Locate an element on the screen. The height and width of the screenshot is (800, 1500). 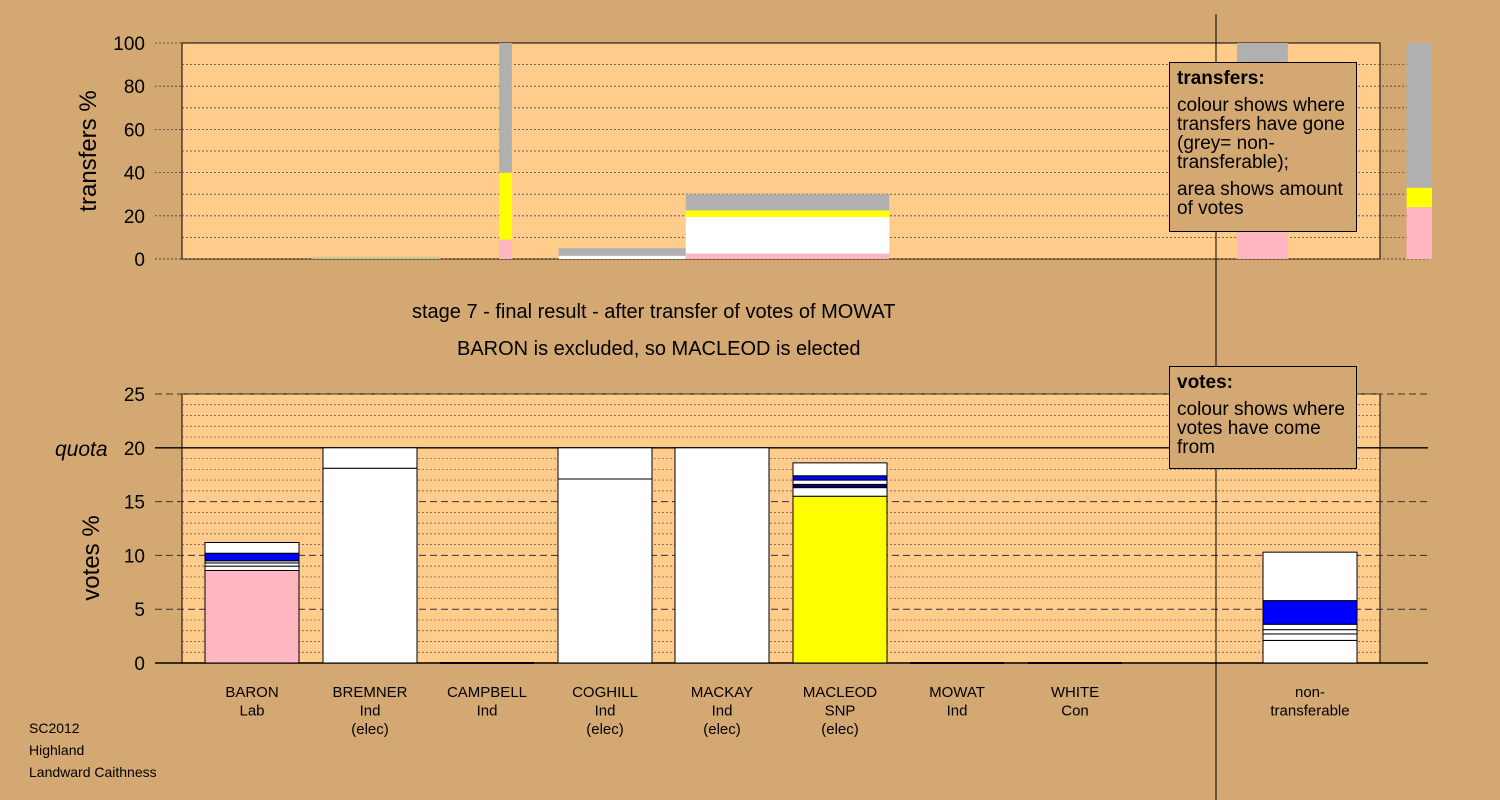
candidate-label-baron: Lab is located at coordinates (251, 711).